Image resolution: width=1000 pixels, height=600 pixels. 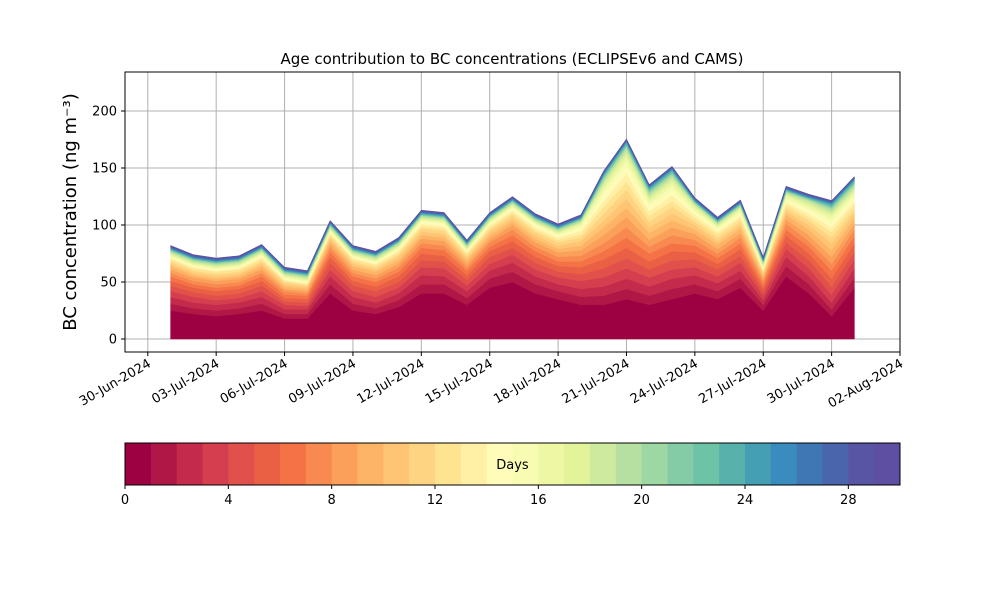 I want to click on y-tick-label: 200, so click(x=104, y=111).